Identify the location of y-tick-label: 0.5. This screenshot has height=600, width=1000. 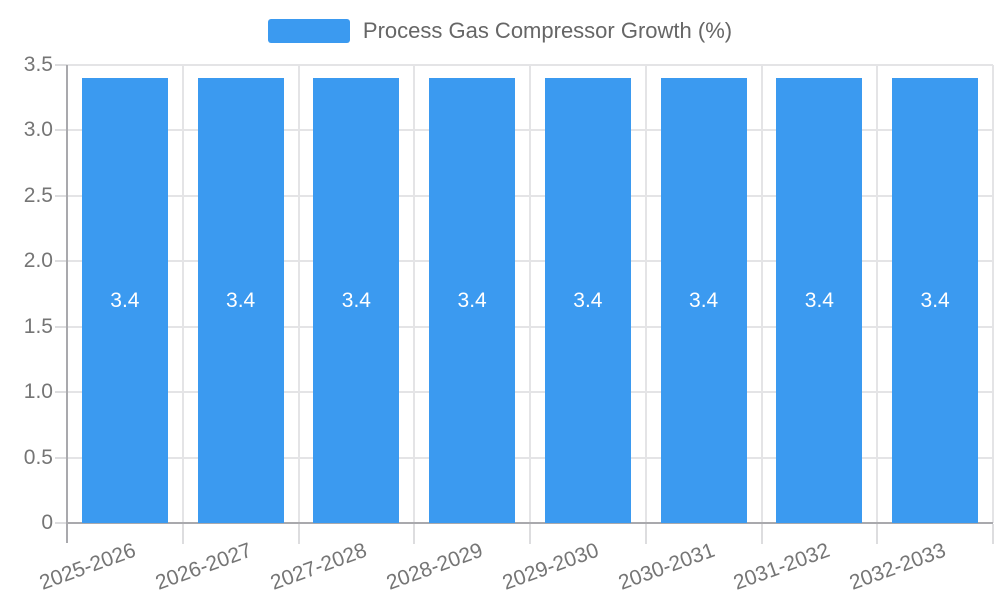
(38, 457).